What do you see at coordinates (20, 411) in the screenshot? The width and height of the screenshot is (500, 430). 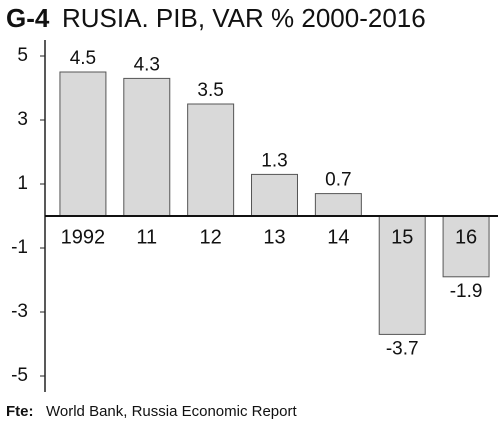 I see `source-label: Fte:` at bounding box center [20, 411].